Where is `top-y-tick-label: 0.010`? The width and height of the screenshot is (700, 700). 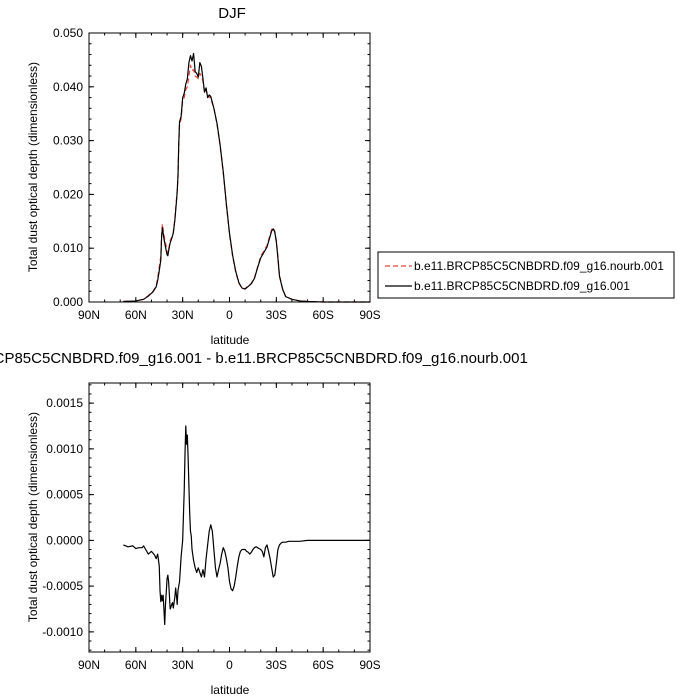
top-y-tick-label: 0.010 is located at coordinates (68, 248).